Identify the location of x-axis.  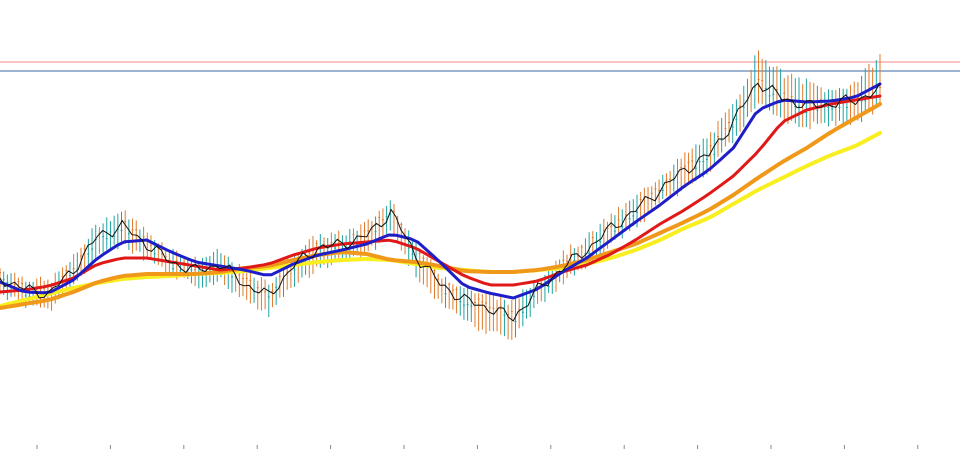
(477, 447).